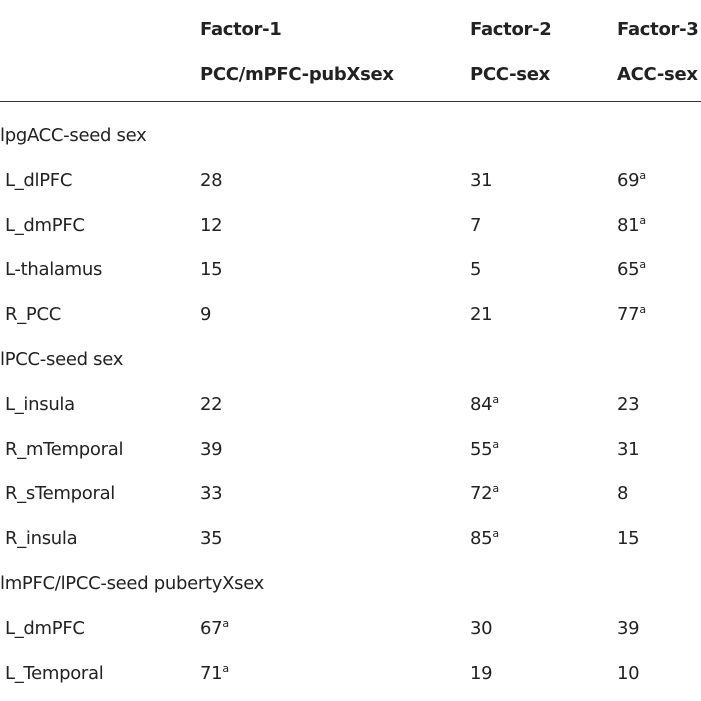  Describe the element at coordinates (73, 135) in the screenshot. I see `section-title: lpgACC-seed sex` at that location.